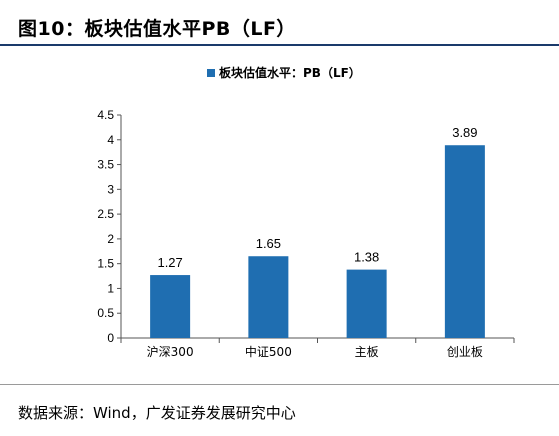 The width and height of the screenshot is (559, 436). Describe the element at coordinates (268, 351) in the screenshot. I see `x-category-label: 中证500` at that location.